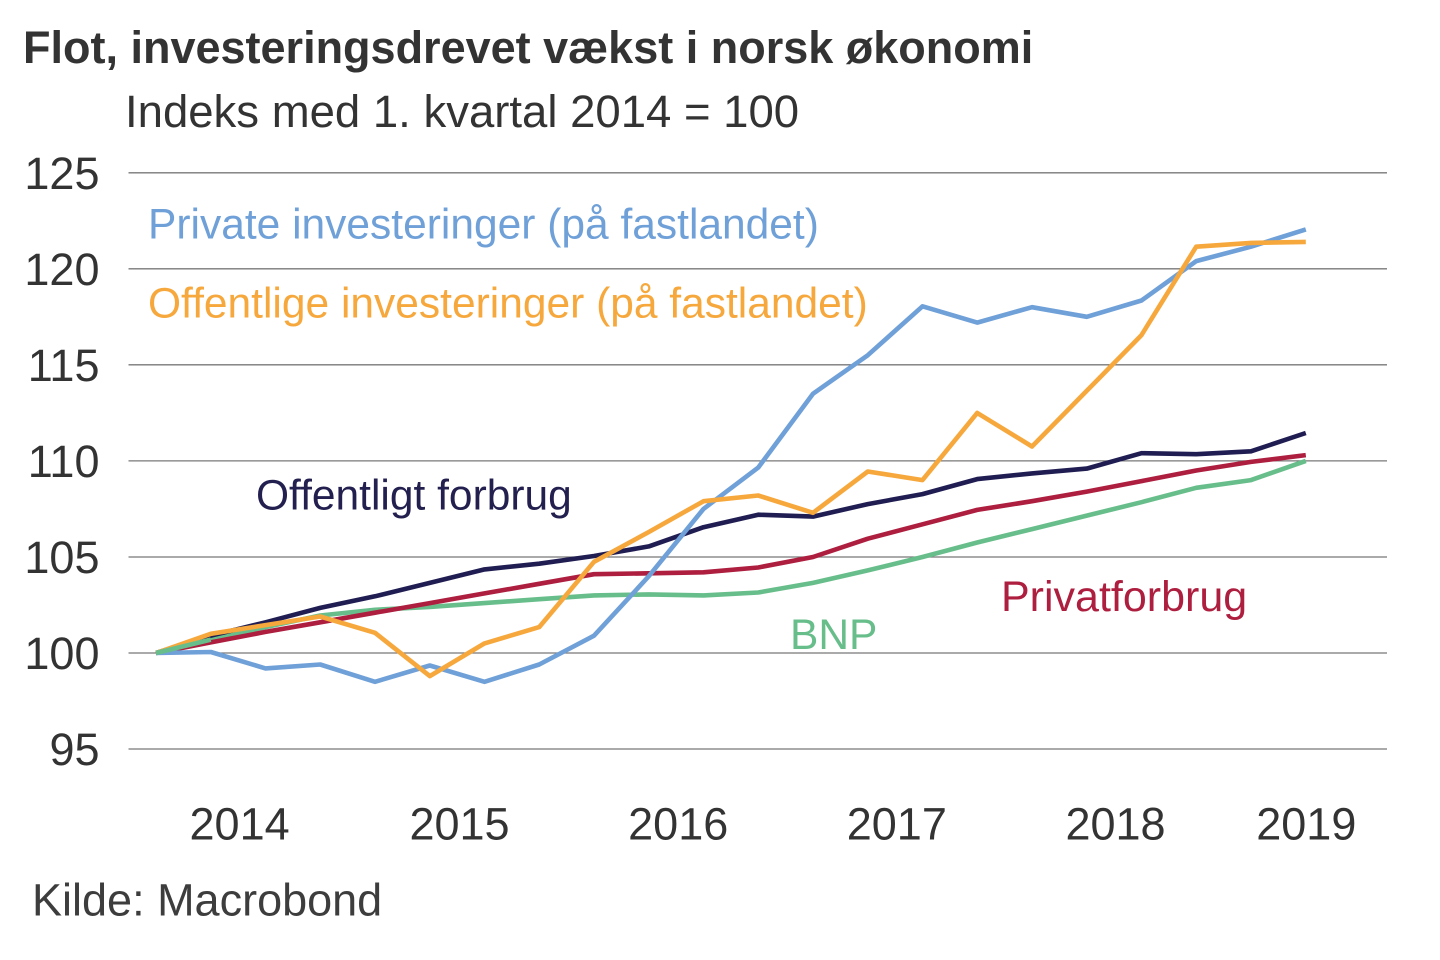 The height and width of the screenshot is (960, 1440). What do you see at coordinates (483, 225) in the screenshot?
I see `svg-text:Private investeringer (på fast: Private investeringer (på fastlandet)` at bounding box center [483, 225].